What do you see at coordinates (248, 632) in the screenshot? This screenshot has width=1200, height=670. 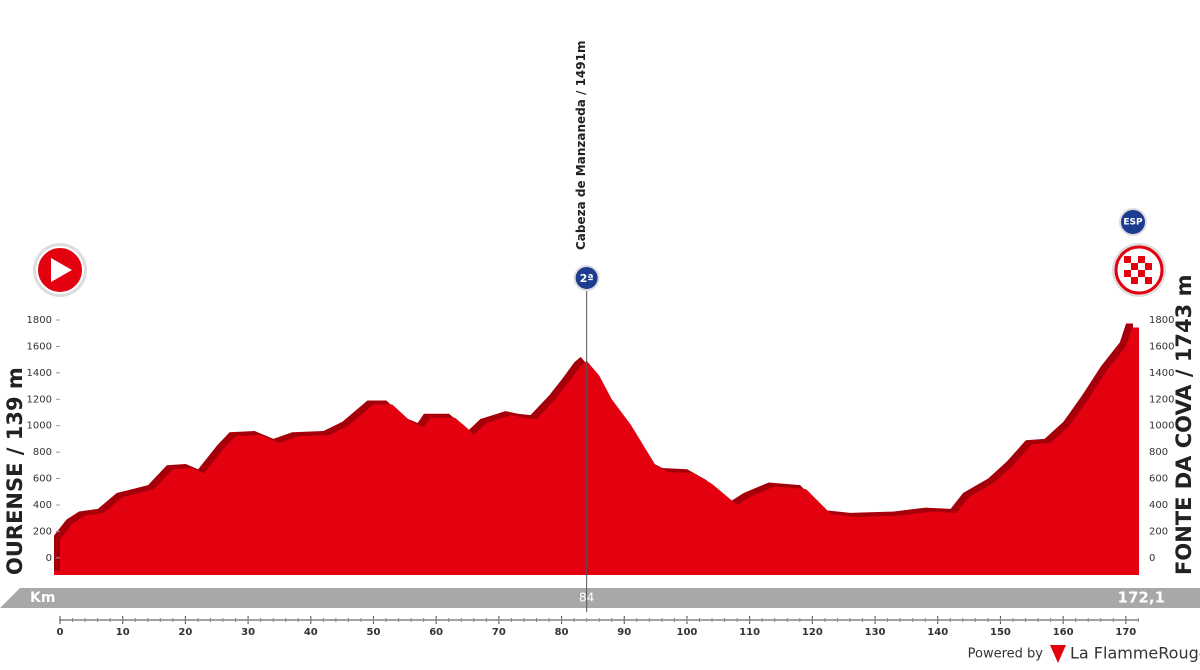 I see `x-tick-label: 30` at bounding box center [248, 632].